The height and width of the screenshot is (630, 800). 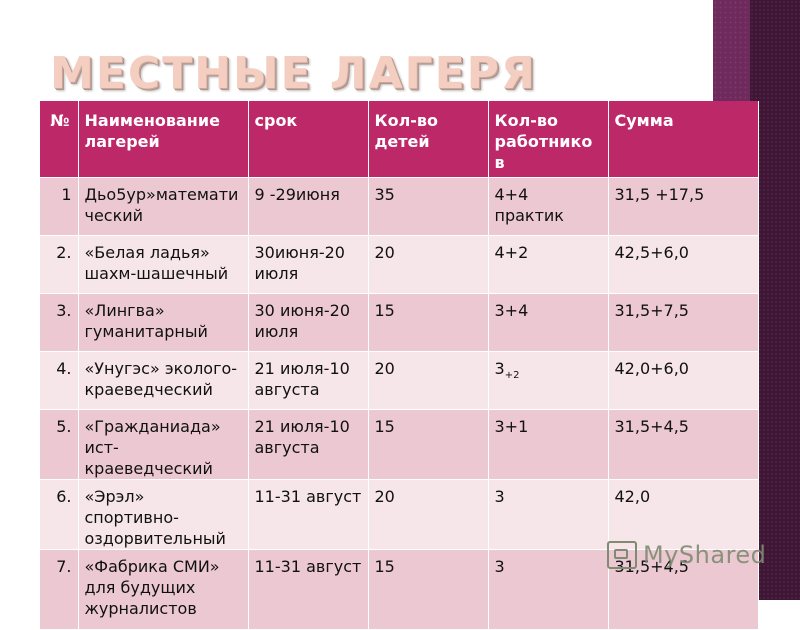 I want to click on cell-camp-name: Дьо5ур»математи ческий, so click(x=163, y=206).